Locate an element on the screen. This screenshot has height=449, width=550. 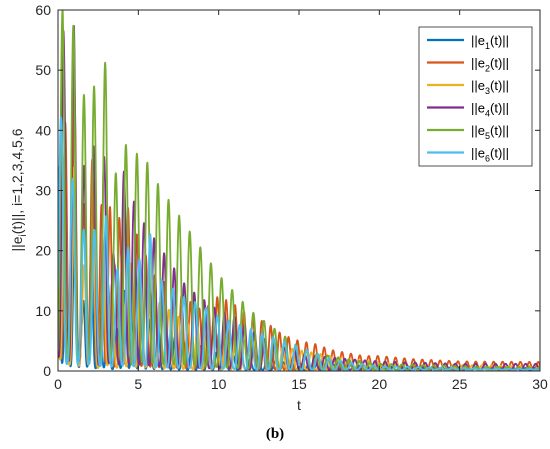
legend-label-1: ||e1(t)|| is located at coordinates (490, 42).